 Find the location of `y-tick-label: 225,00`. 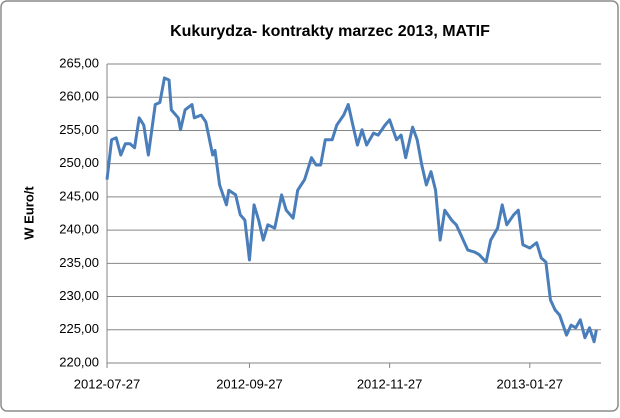

y-tick-label: 225,00 is located at coordinates (79, 328).